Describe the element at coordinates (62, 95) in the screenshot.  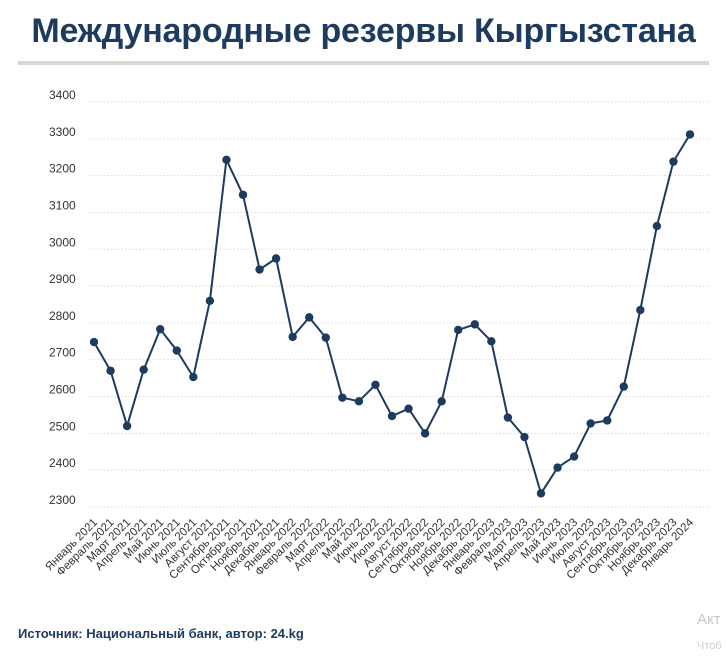
I see `y-tick-label: 3400` at that location.